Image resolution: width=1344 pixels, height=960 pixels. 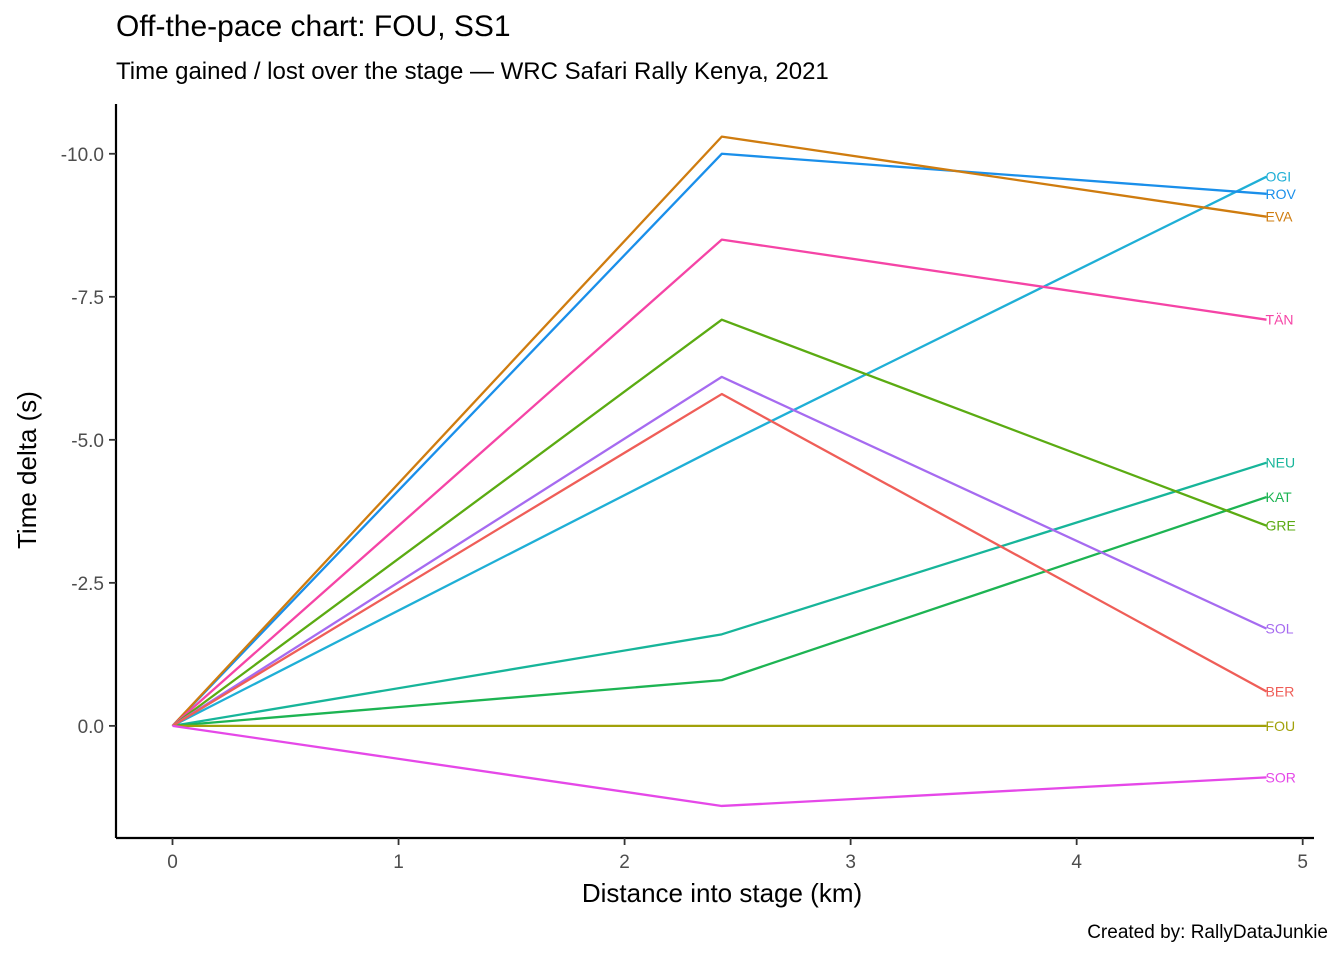 What do you see at coordinates (1076, 862) in the screenshot?
I see `x-tick-label: 4` at bounding box center [1076, 862].